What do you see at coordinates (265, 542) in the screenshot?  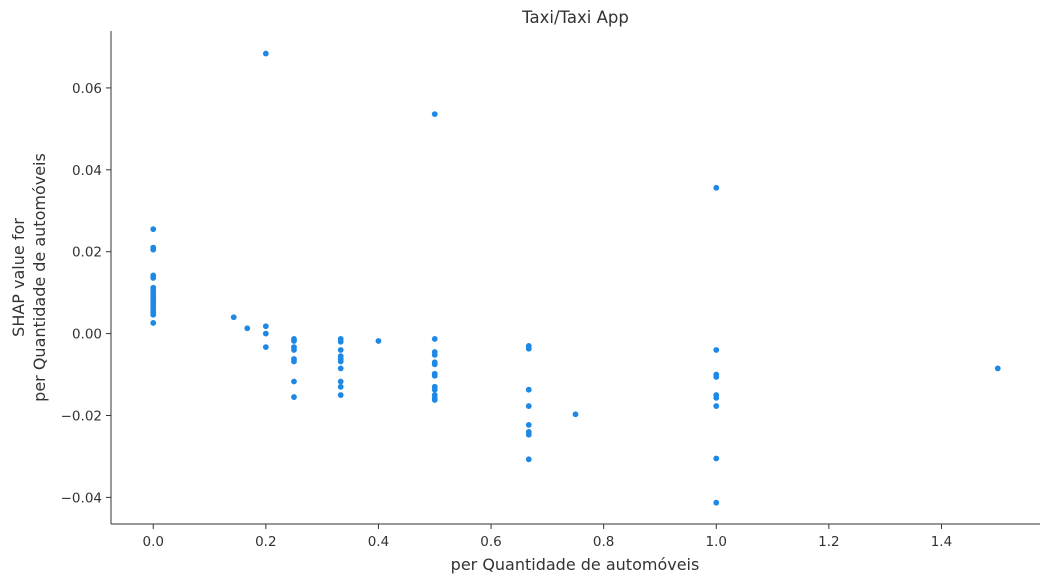 I see `x-tick-label: 0.2` at bounding box center [265, 542].